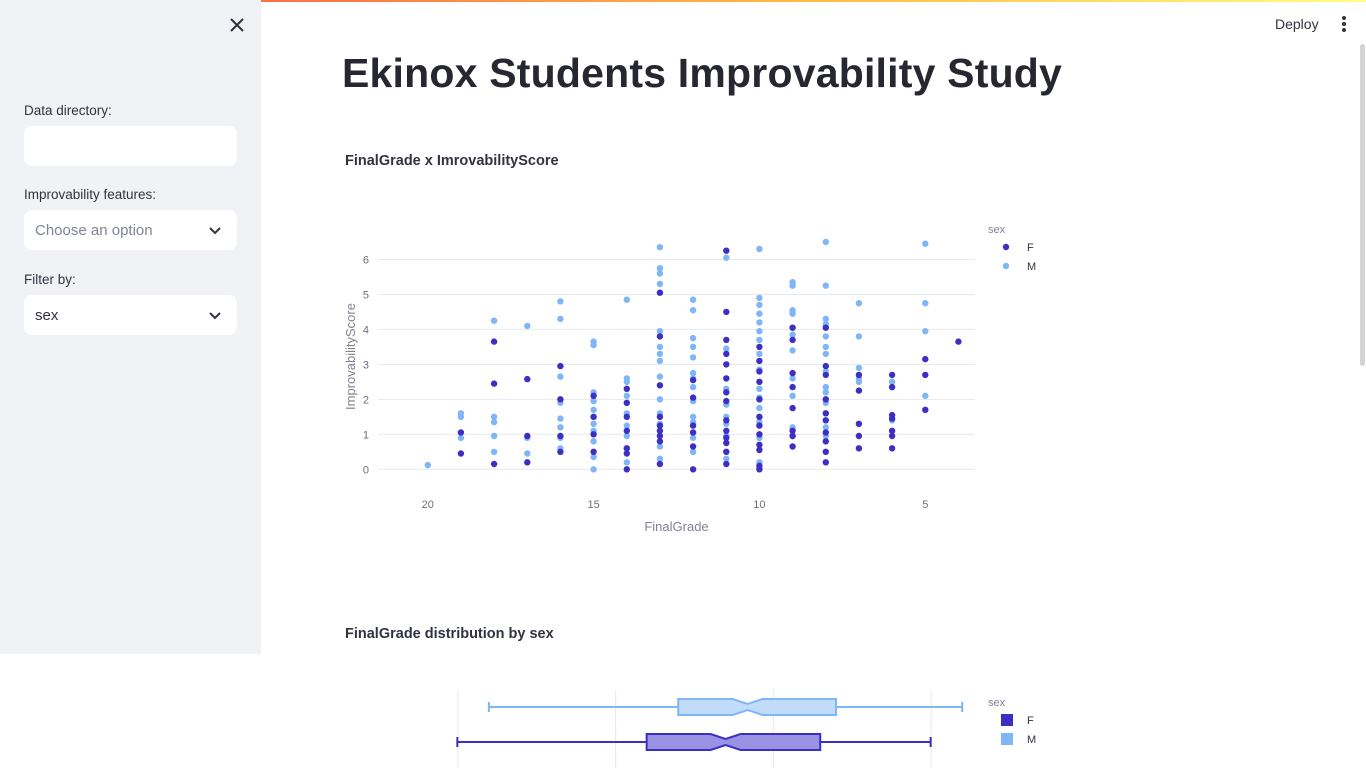 This screenshot has width=1366, height=768. Describe the element at coordinates (366, 260) in the screenshot. I see `y-tick-label: 6` at that location.